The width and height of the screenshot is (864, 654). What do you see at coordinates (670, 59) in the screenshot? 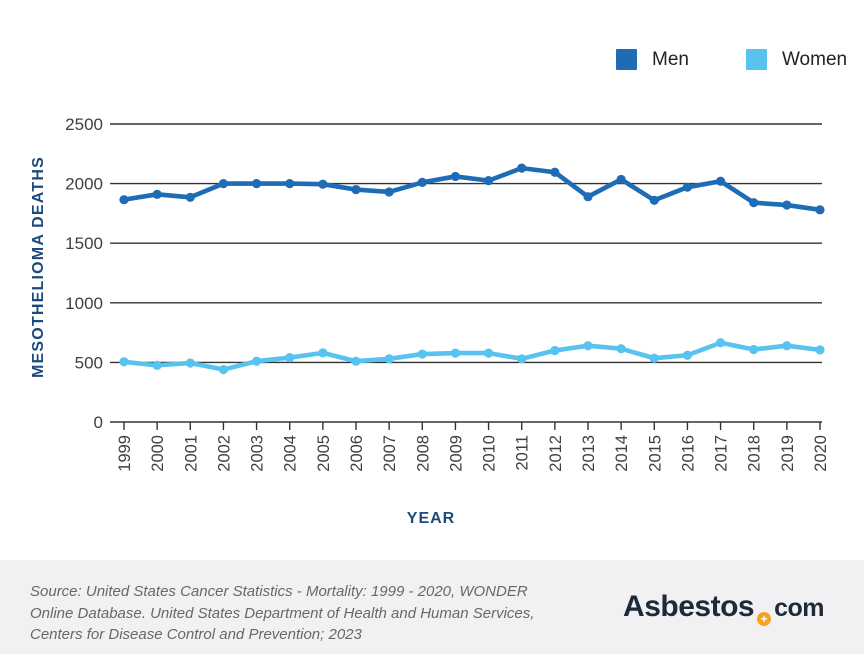
I see `legend-label-men: Men` at bounding box center [670, 59].